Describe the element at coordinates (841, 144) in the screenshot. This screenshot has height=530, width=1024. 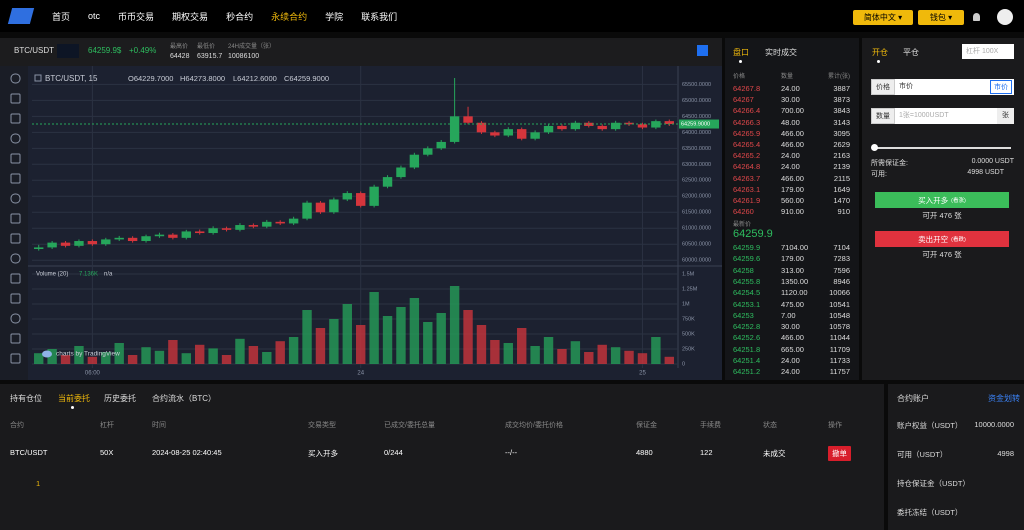
I see `order-cumulative: 2629` at that location.